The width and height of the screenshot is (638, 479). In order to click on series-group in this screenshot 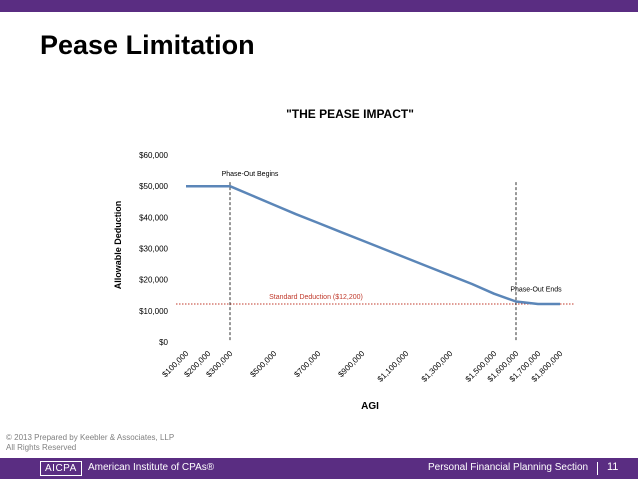, I will do `click(373, 245)`.